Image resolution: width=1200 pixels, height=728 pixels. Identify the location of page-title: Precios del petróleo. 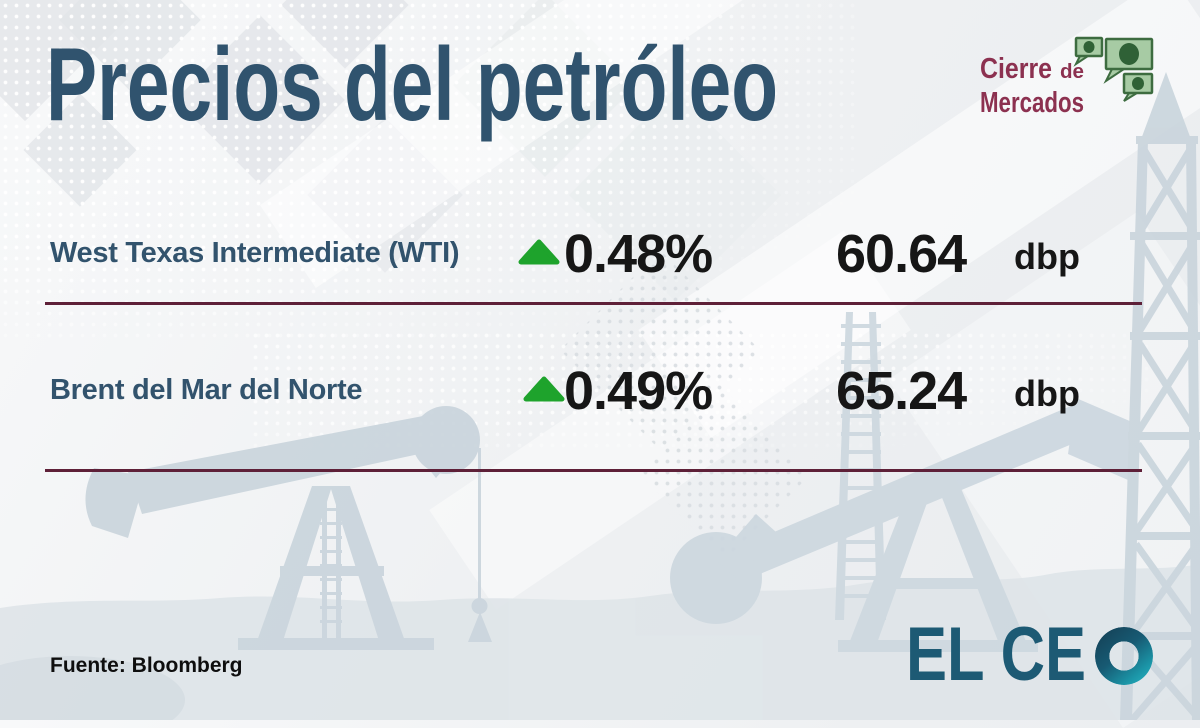
(412, 88).